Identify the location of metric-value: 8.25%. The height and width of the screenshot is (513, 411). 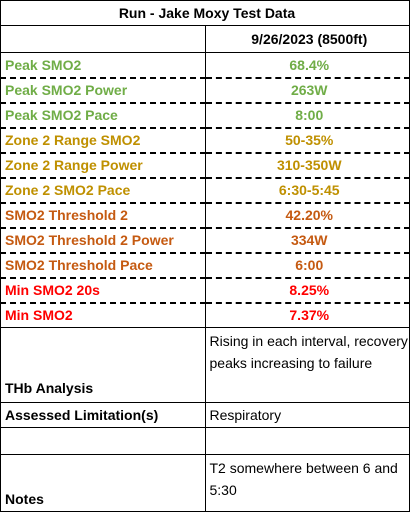
(307, 290).